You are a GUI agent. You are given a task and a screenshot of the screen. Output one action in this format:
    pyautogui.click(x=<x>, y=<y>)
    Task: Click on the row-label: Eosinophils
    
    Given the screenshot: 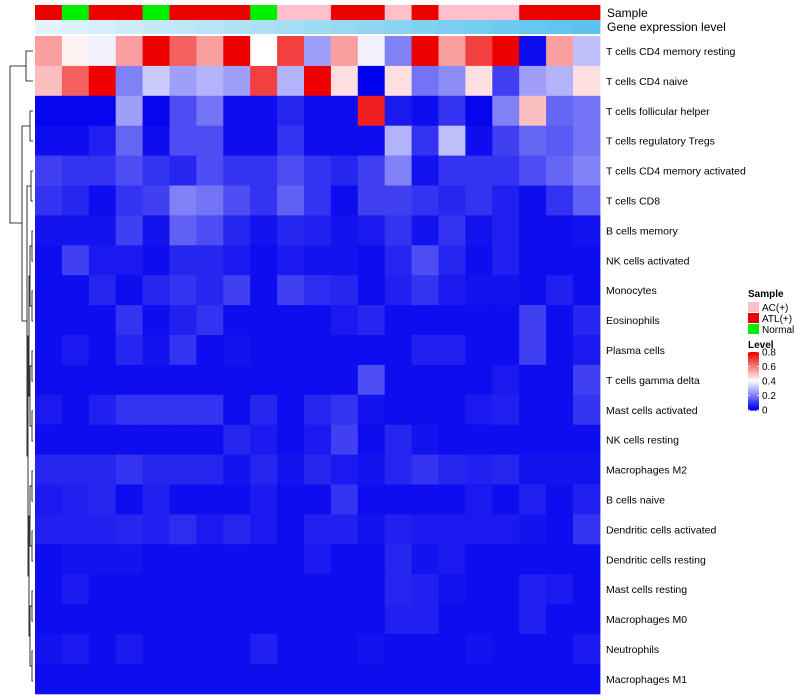 What is the action you would take?
    pyautogui.click(x=633, y=321)
    